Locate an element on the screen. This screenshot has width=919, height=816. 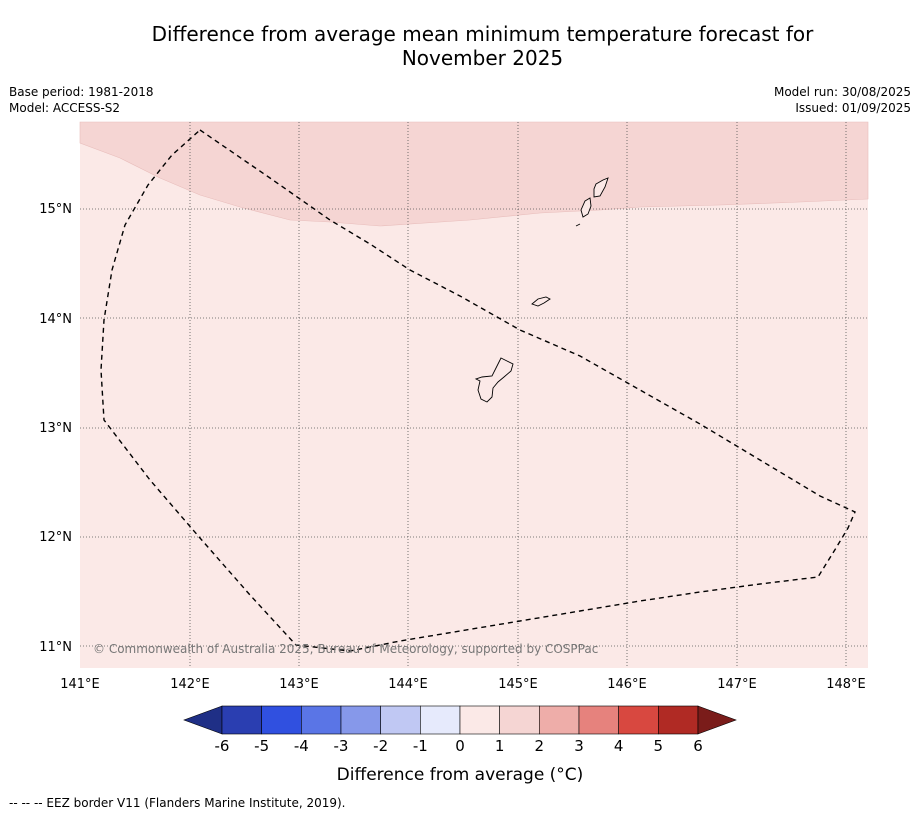
lon-label-141: 141°E is located at coordinates (80, 684).